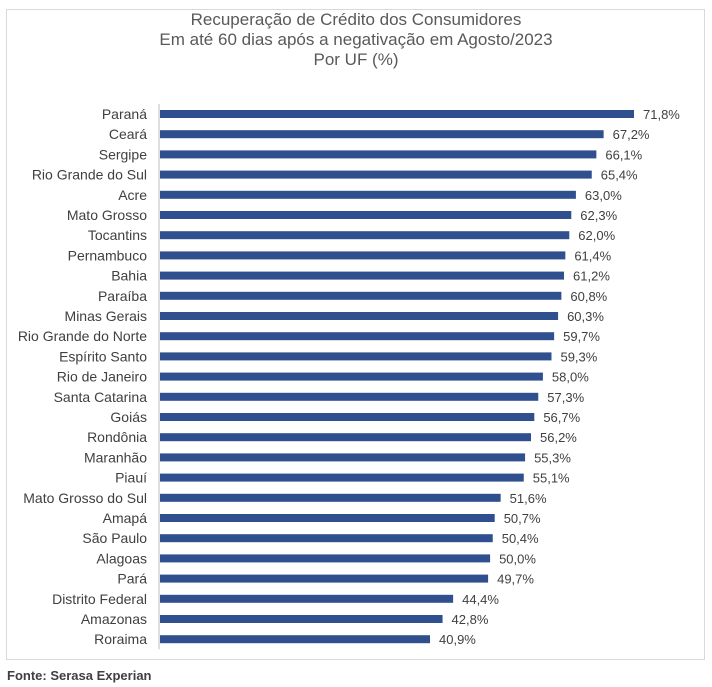 The image size is (712, 687). I want to click on category-label: Maranhão, so click(115, 457).